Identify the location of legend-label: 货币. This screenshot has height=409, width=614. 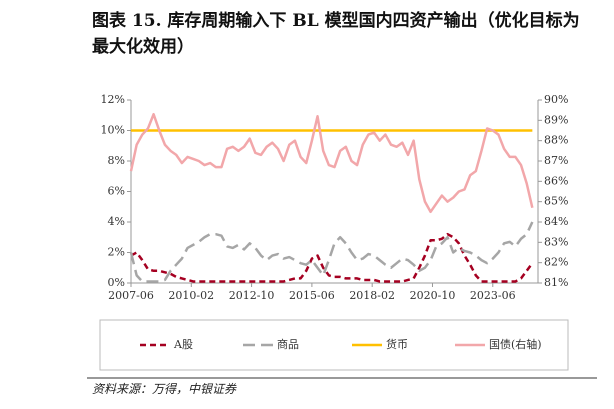
(397, 344).